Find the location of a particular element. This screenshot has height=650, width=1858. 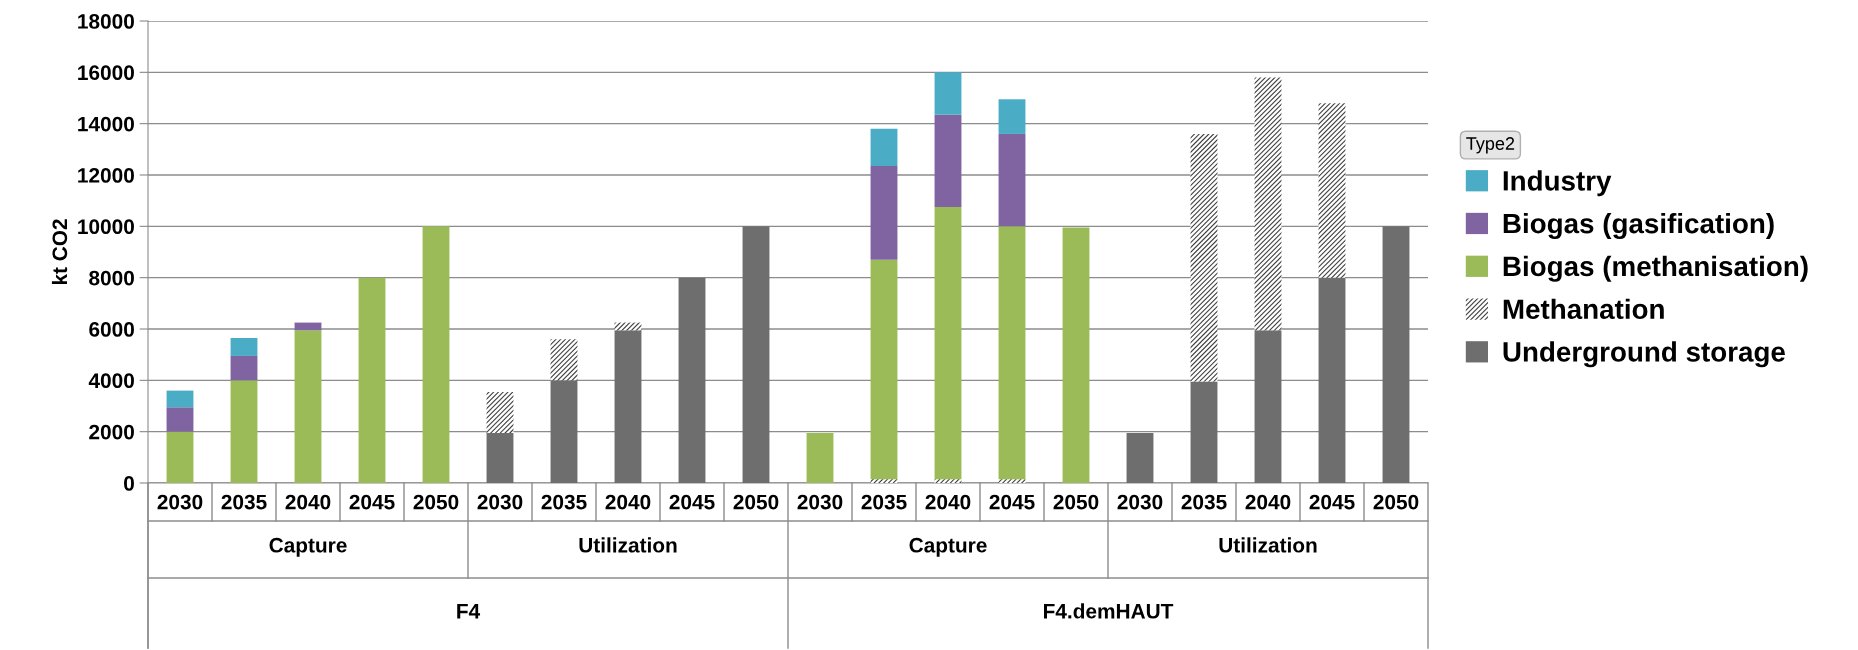

legend-label: Industry is located at coordinates (1557, 183).